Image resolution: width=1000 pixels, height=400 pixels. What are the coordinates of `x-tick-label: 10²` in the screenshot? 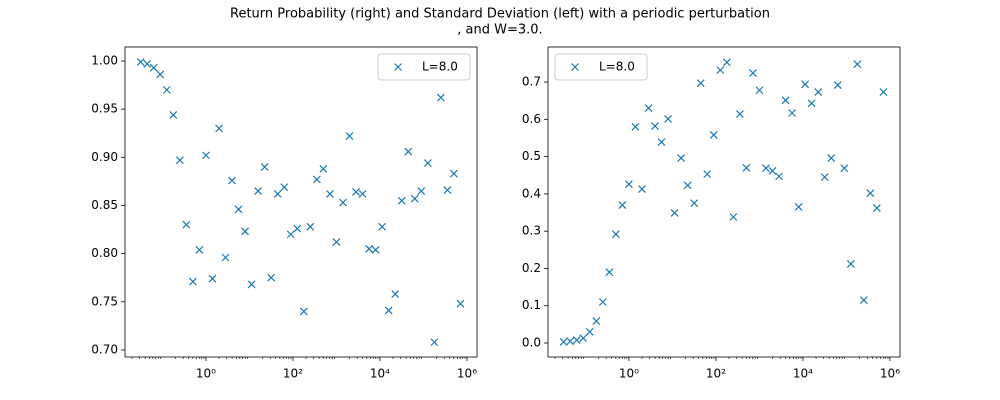 It's located at (293, 374).